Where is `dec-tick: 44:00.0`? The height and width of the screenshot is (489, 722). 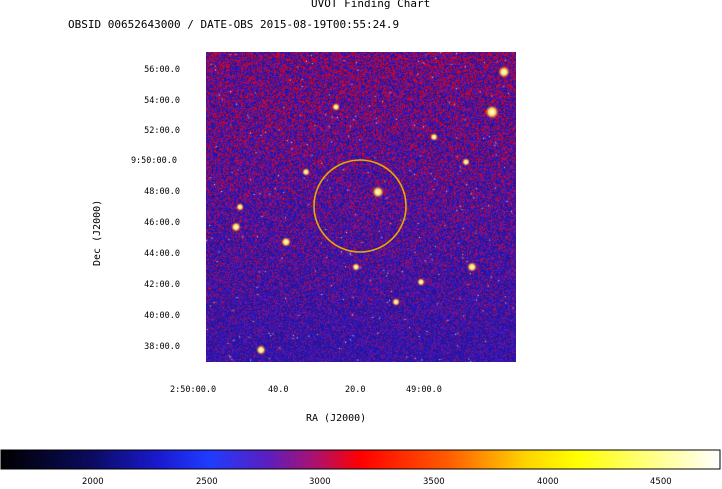
dec-tick: 44:00.0 is located at coordinates (162, 254).